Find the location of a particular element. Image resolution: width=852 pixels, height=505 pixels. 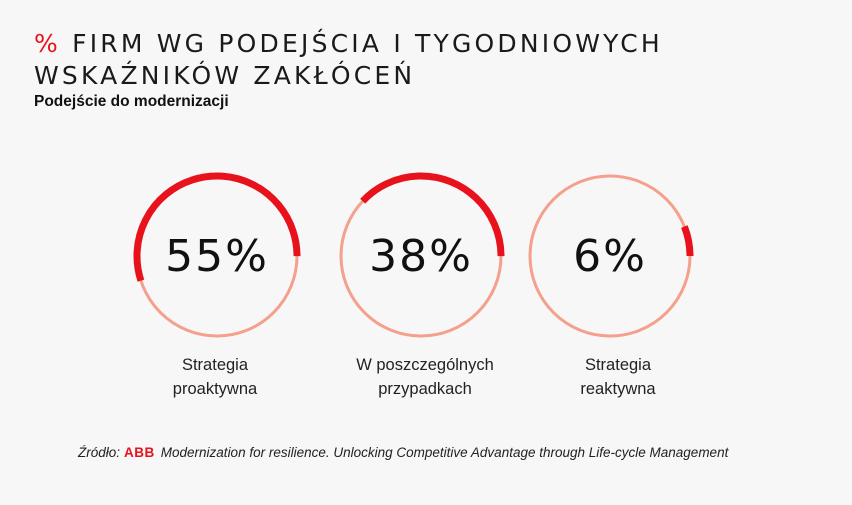

ring-value-arc-reactive is located at coordinates (610, 256).